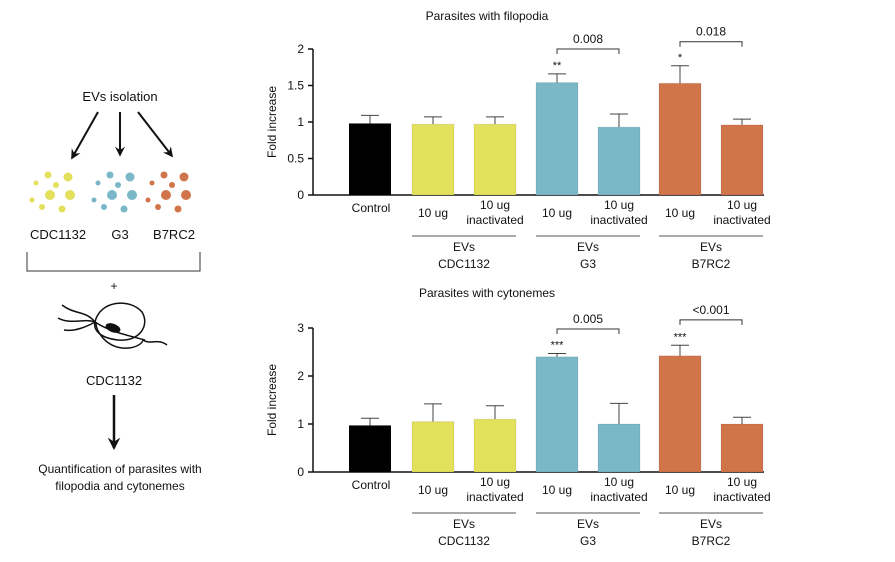 The image size is (895, 562). What do you see at coordinates (588, 319) in the screenshot?
I see `p-value-label: 0.005` at bounding box center [588, 319].